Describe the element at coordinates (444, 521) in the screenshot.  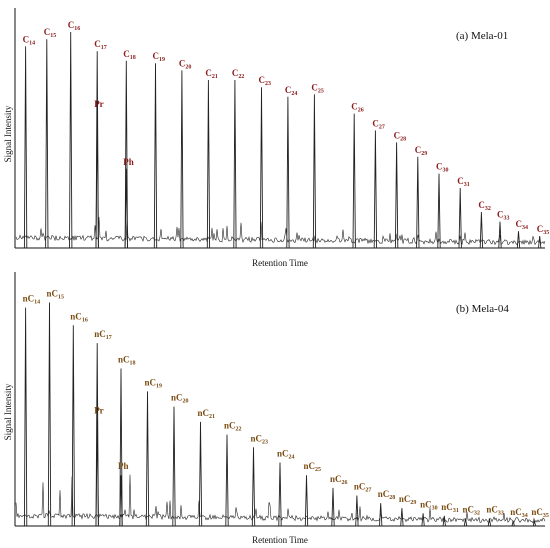
I see `peak-nc31` at that location.